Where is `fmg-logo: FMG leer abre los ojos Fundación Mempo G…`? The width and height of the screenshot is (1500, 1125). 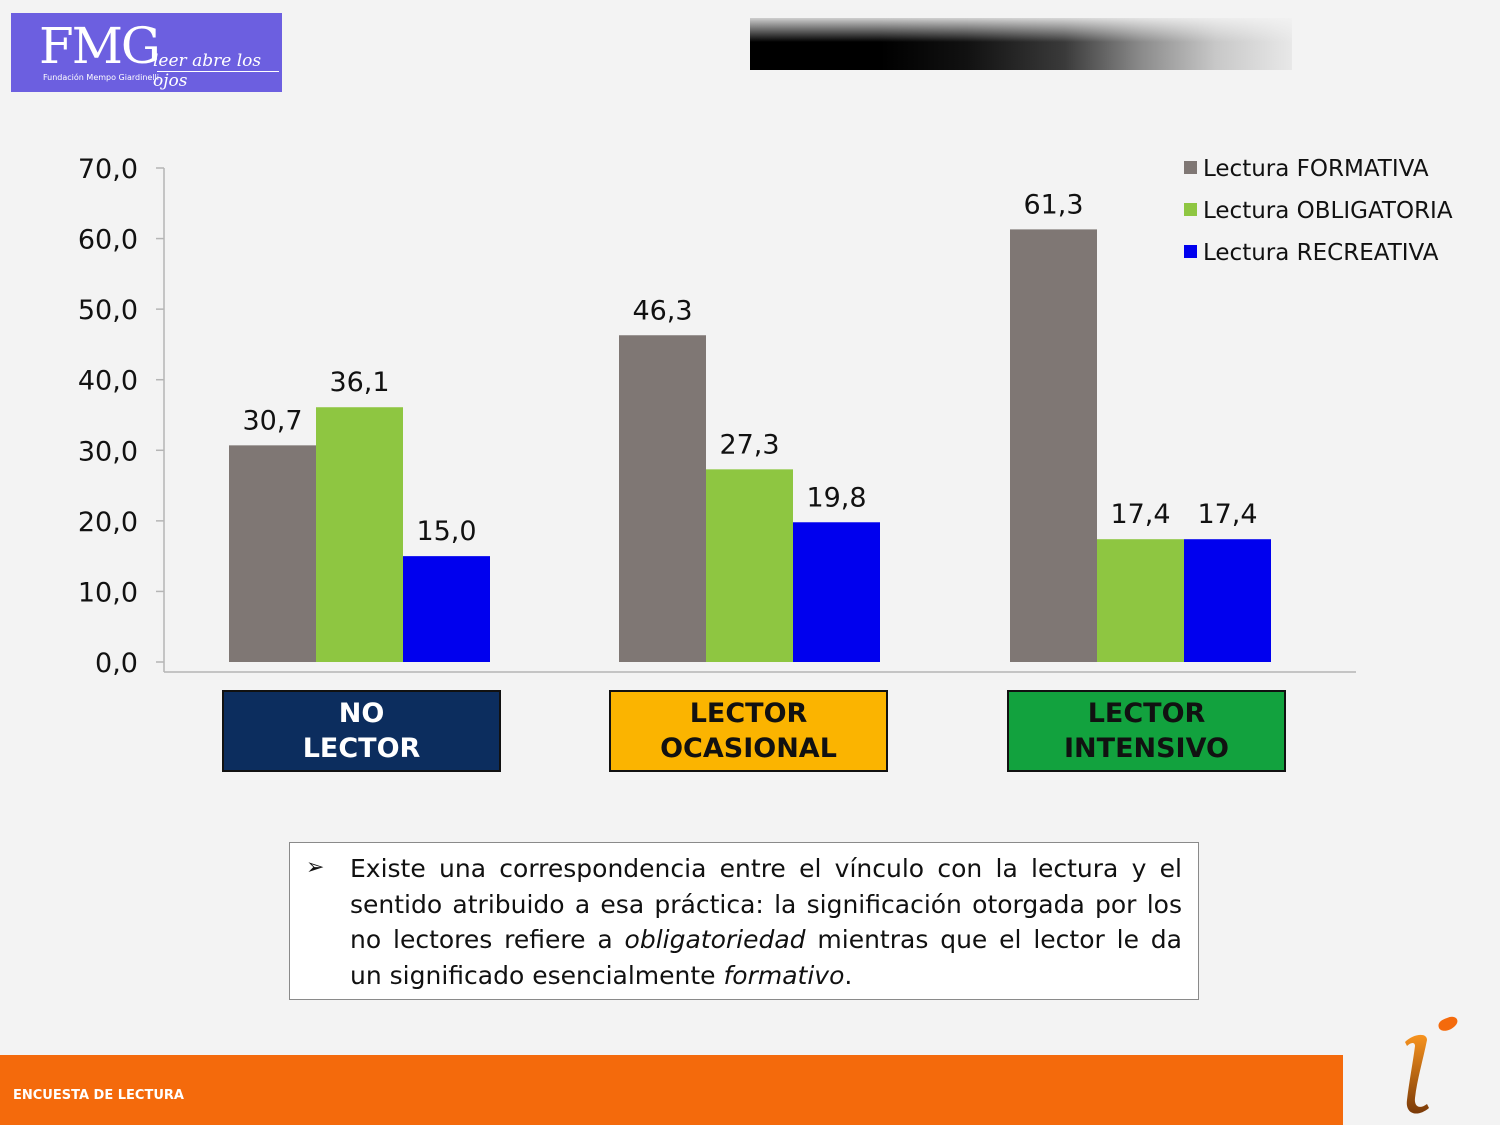
fmg-logo: FMG leer abre los ojos Fundación Mempo G… is located at coordinates (146, 52).